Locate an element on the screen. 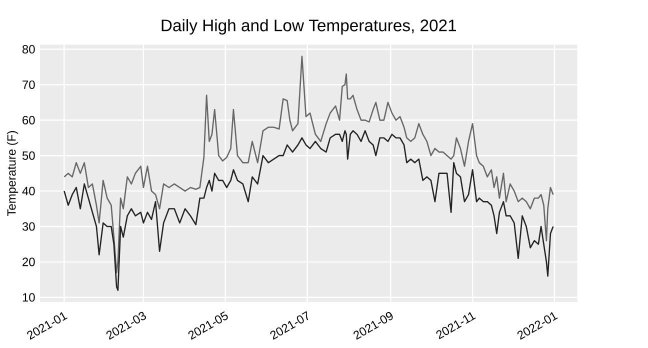 The height and width of the screenshot is (348, 648). y-tick-label: 40 is located at coordinates (28, 191).